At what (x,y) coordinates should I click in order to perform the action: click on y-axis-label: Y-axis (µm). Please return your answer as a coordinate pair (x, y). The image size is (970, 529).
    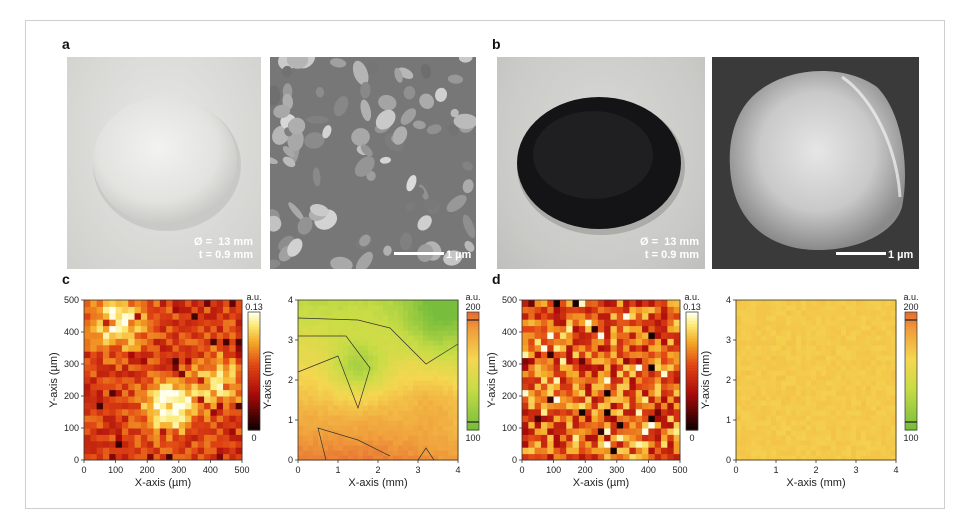
    Looking at the image, I should click on (492, 379).